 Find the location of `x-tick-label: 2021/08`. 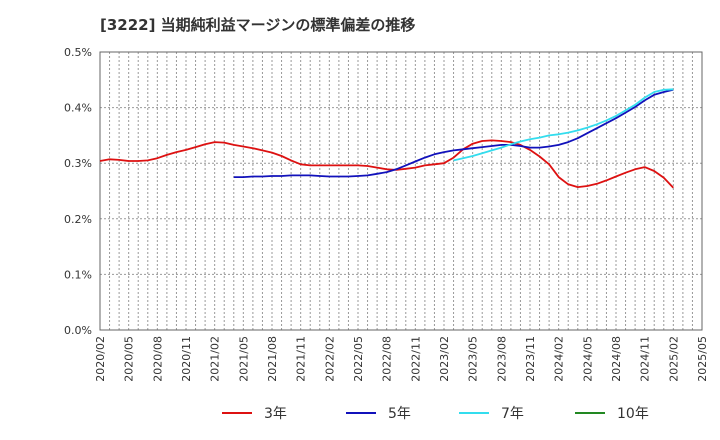

x-tick-label: 2021/08 is located at coordinates (272, 359).